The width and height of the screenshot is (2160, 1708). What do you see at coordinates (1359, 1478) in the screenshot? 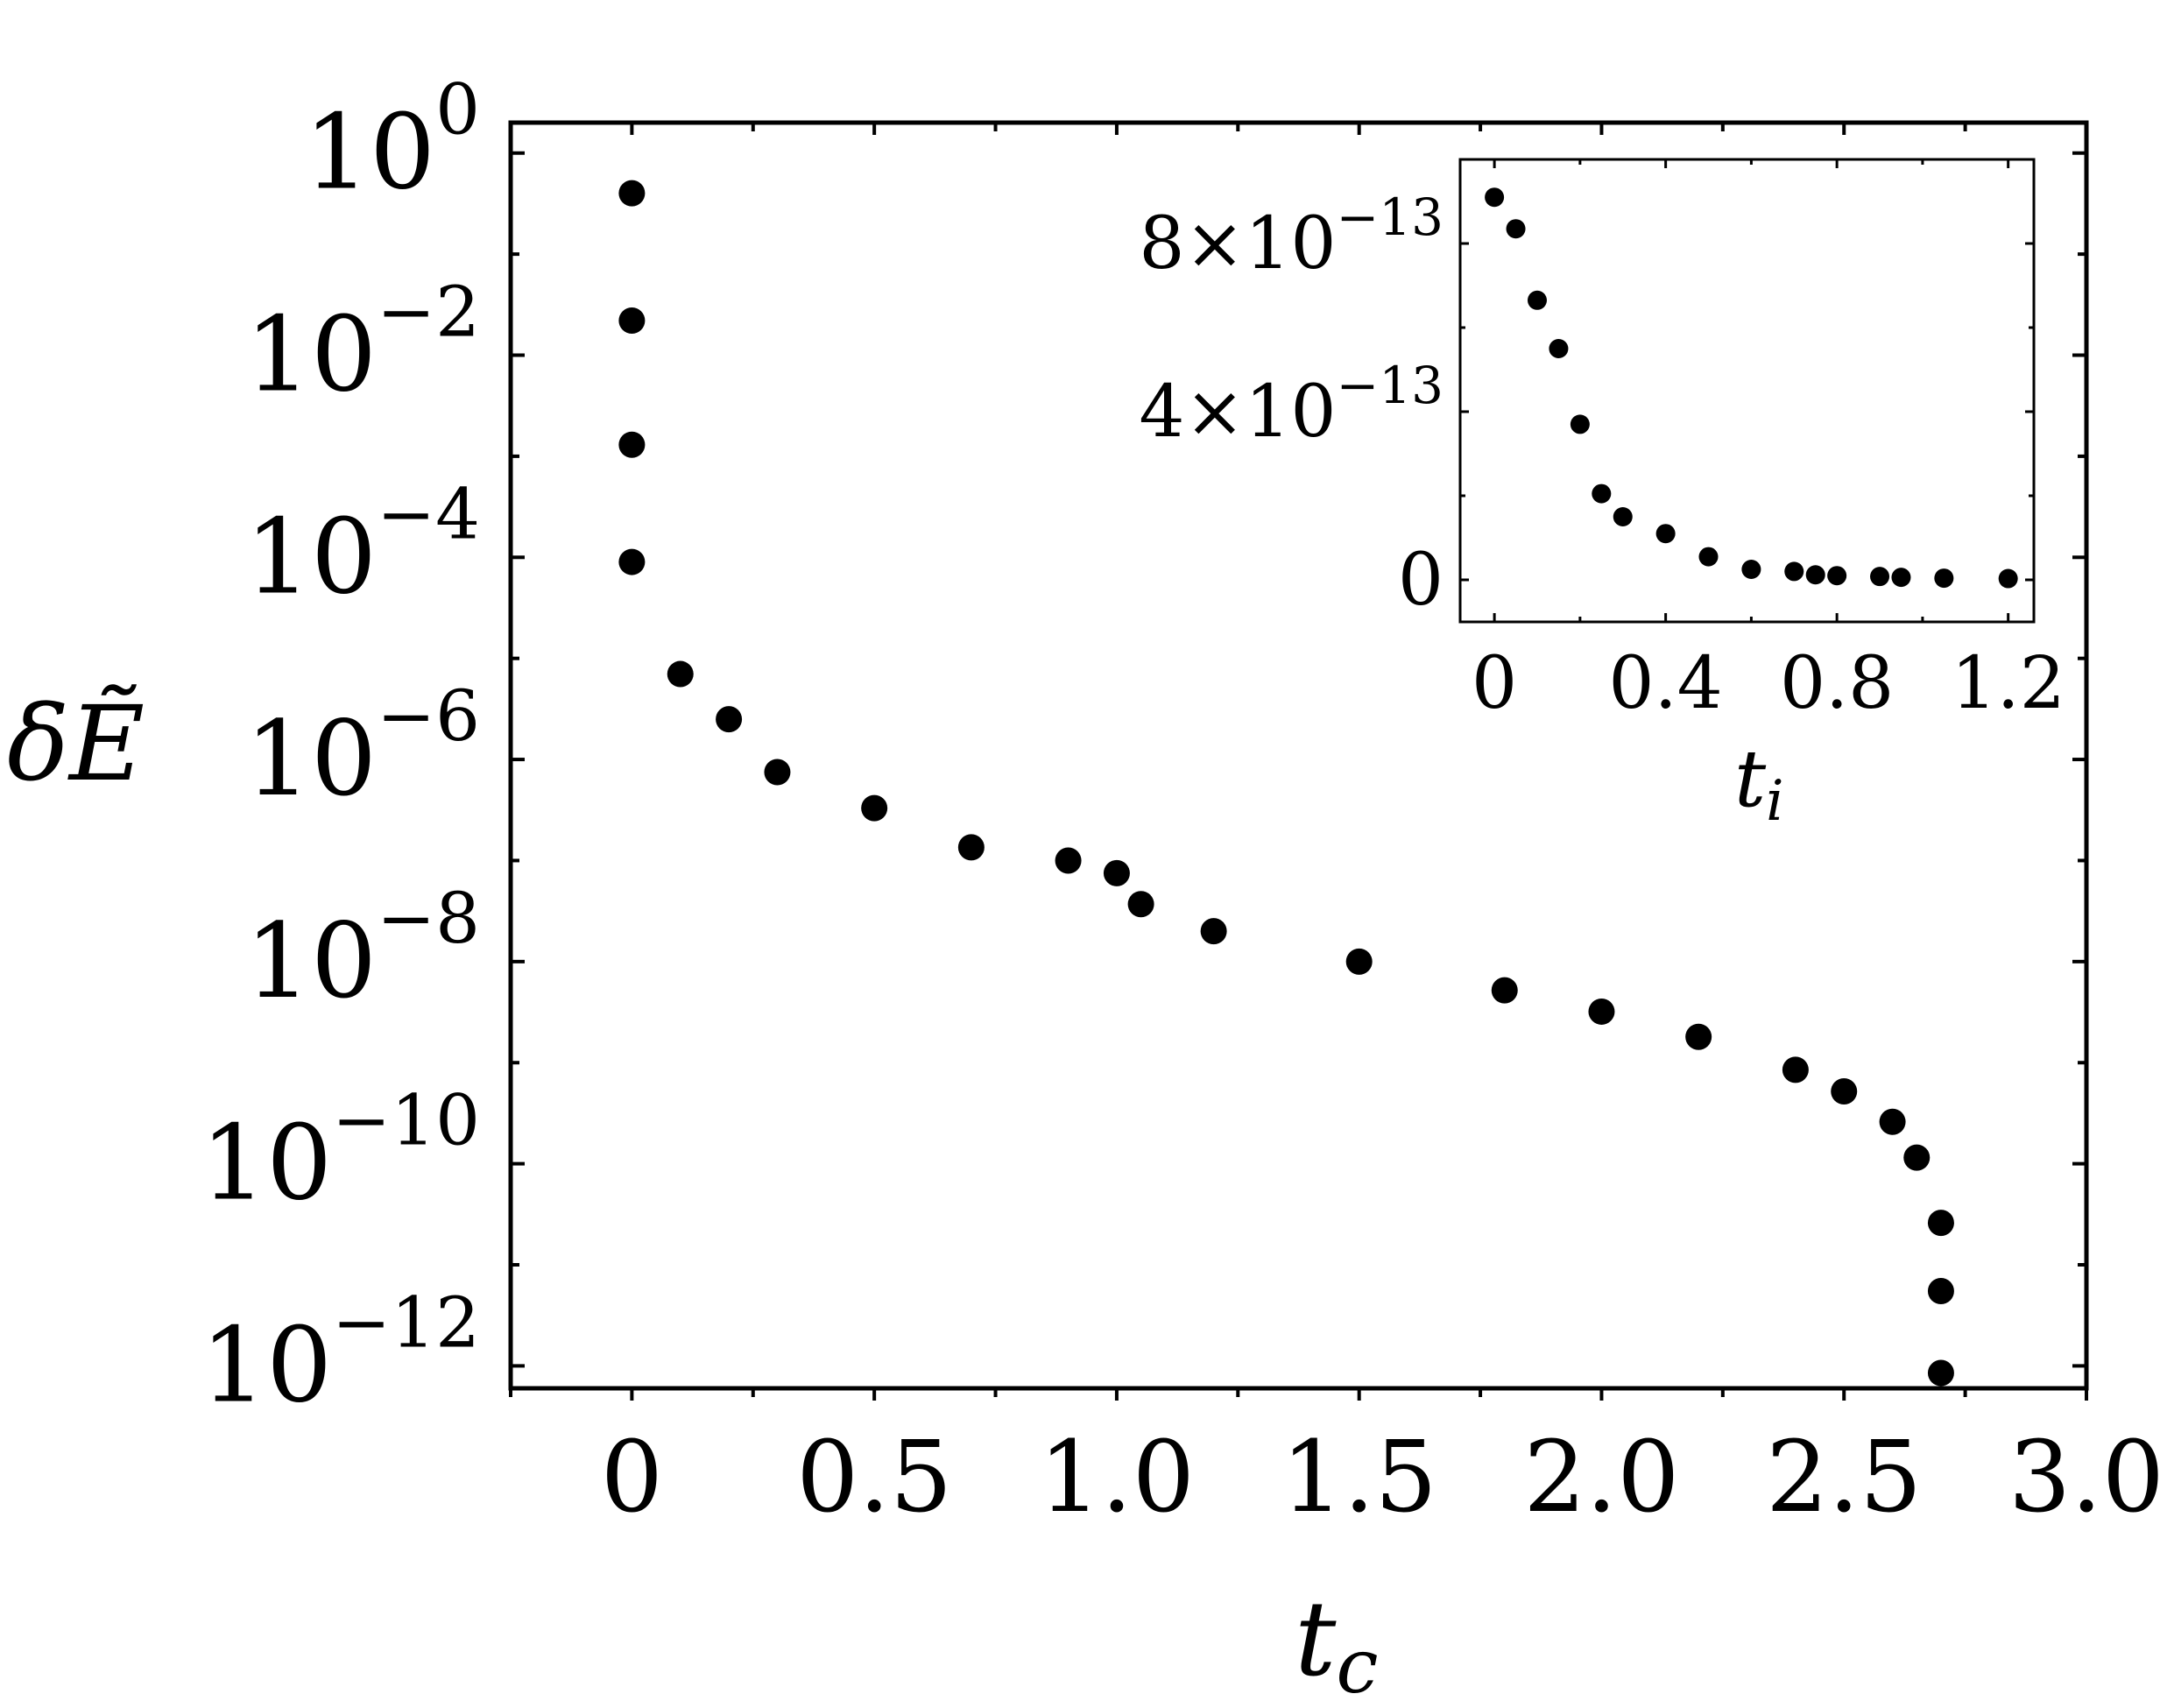
I see `x-tick-label: 1.5` at bounding box center [1359, 1478].